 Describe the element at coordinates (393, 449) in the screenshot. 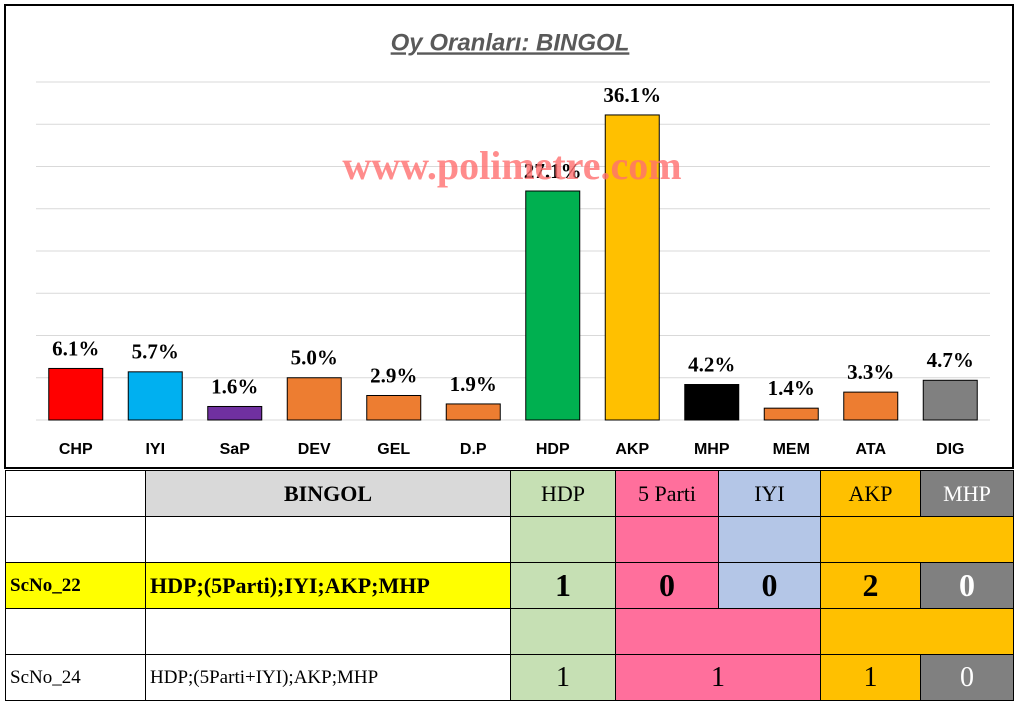

I see `x-tick-label: GEL` at that location.